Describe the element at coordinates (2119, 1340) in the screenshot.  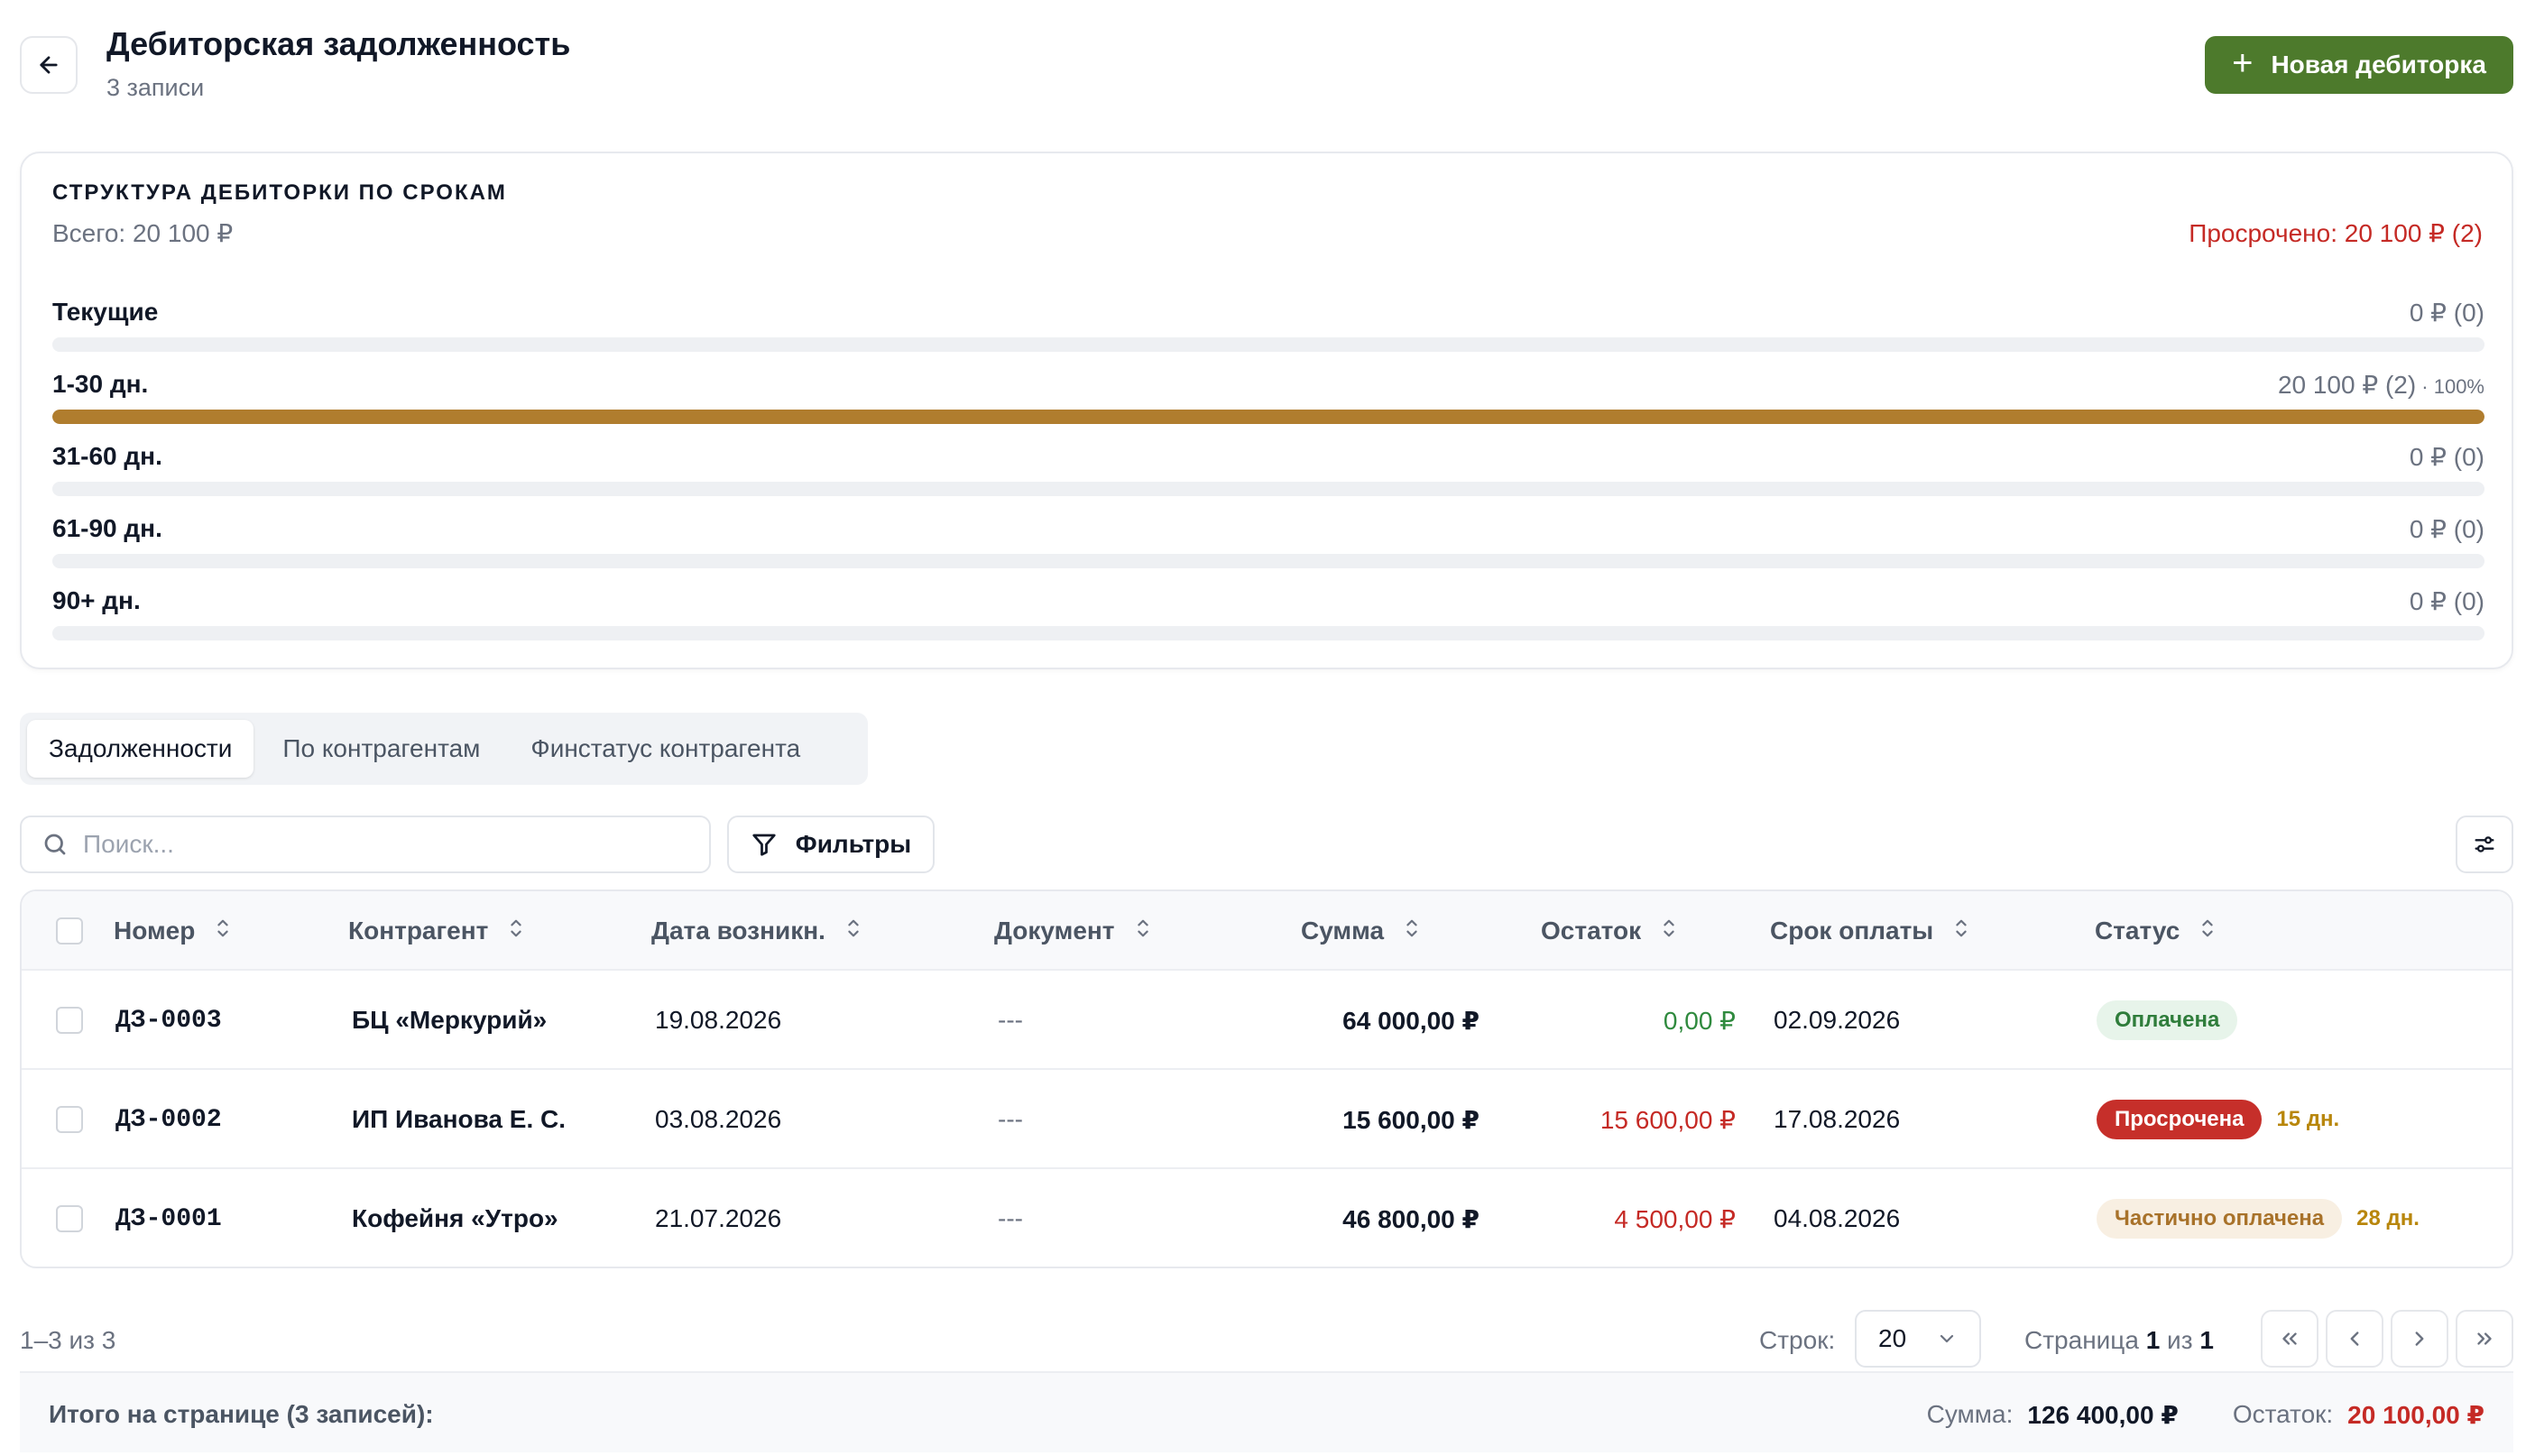
I see `page-indicator: Страница 1 из 1` at that location.